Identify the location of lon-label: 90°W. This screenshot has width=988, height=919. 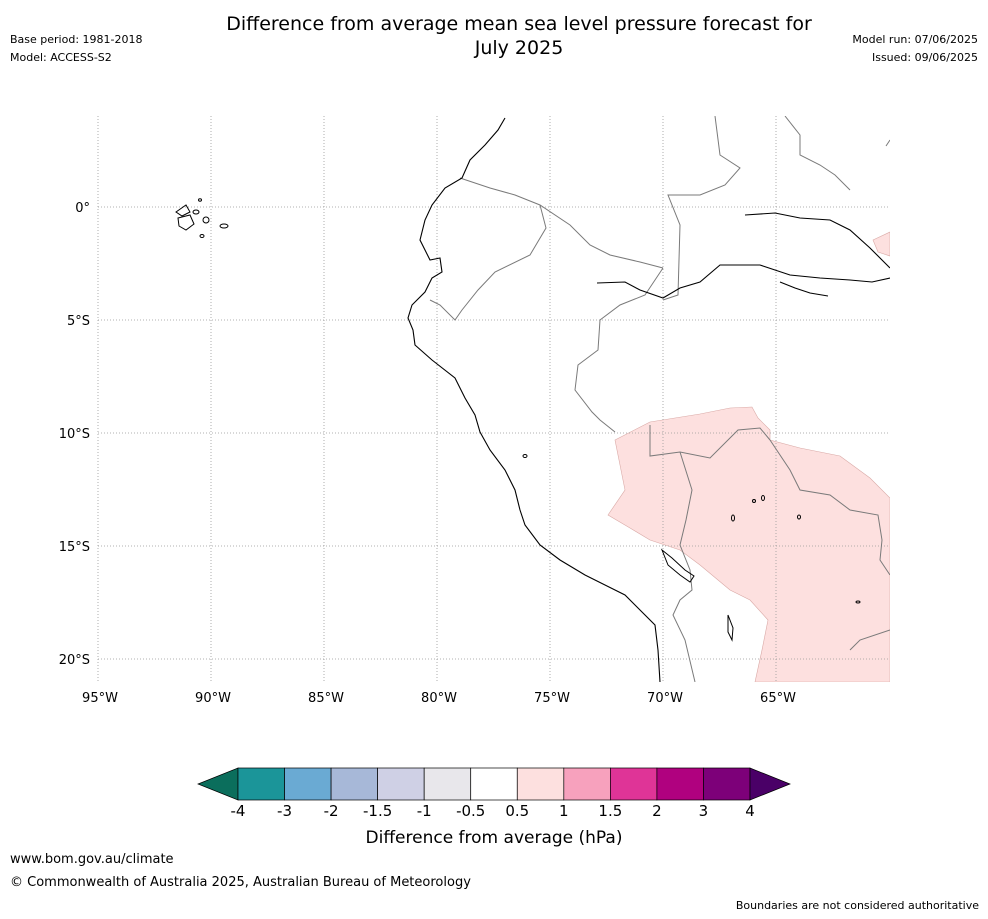
(213, 698).